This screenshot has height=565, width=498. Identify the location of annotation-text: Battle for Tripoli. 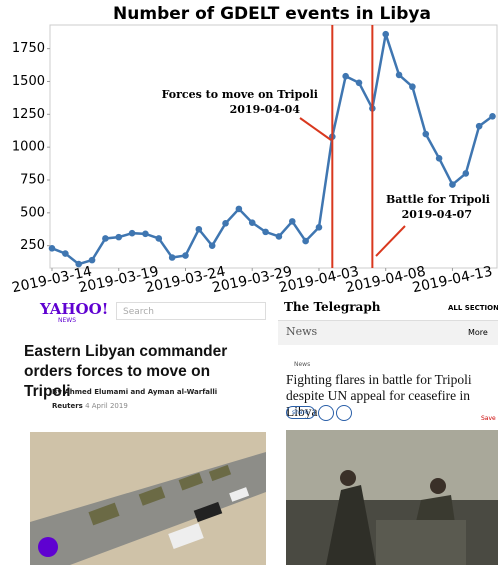
(438, 199).